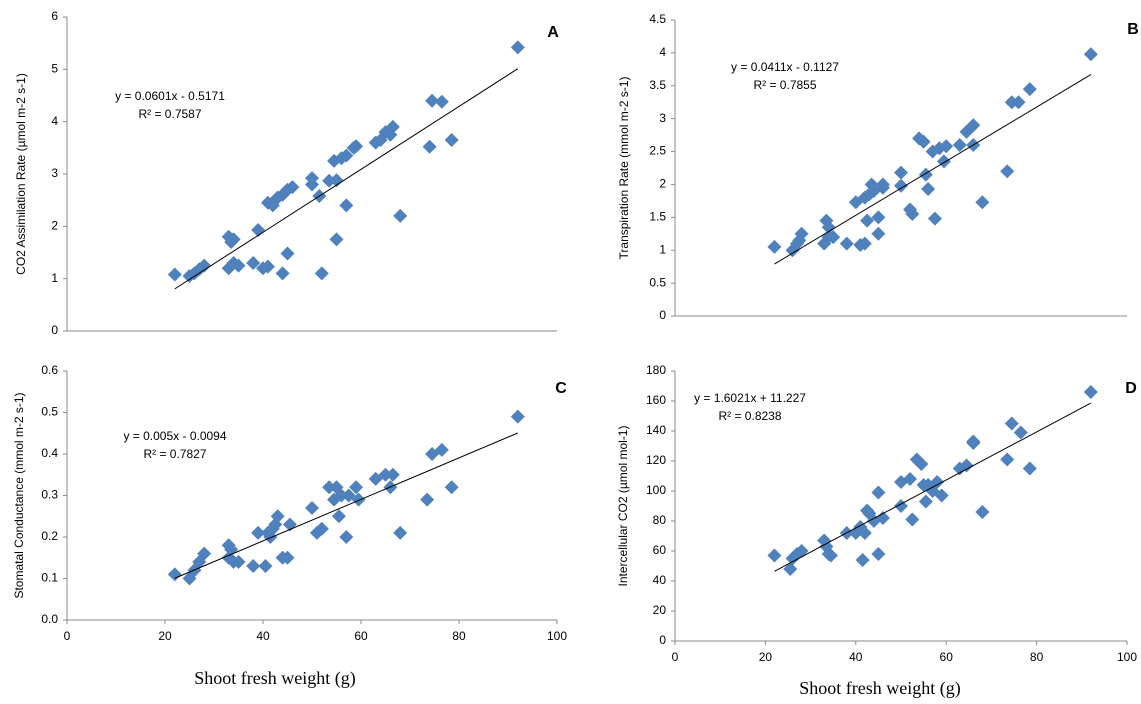 The width and height of the screenshot is (1141, 704). What do you see at coordinates (174, 454) in the screenshot?
I see `equation: R² = 0.7827` at bounding box center [174, 454].